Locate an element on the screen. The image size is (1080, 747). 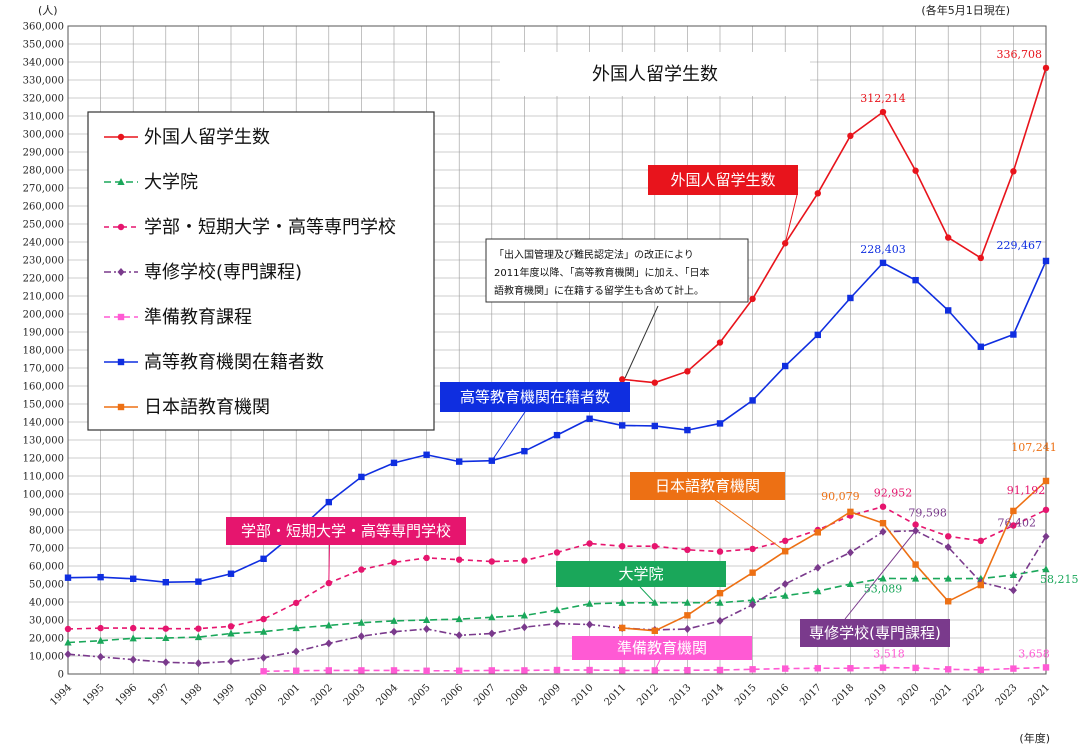
x-tick-label: 2004 is located at coordinates (387, 695).